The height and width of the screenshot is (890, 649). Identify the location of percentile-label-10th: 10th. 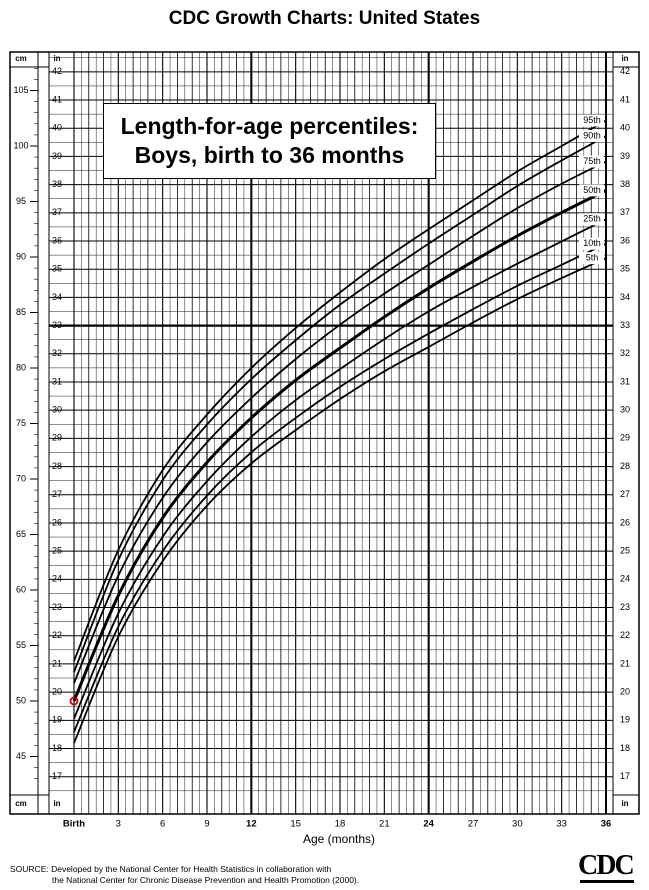
(592, 243).